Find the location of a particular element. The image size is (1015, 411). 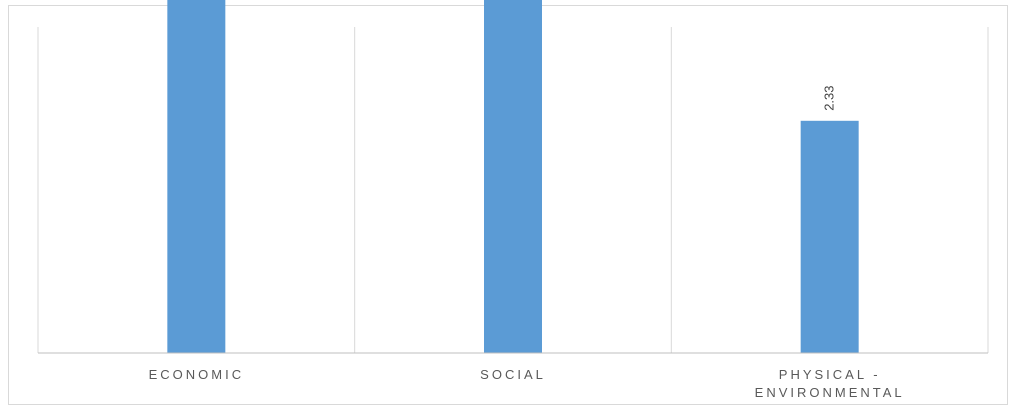

category-label-3-line-2: ENVIRONMENTAL is located at coordinates (830, 392).